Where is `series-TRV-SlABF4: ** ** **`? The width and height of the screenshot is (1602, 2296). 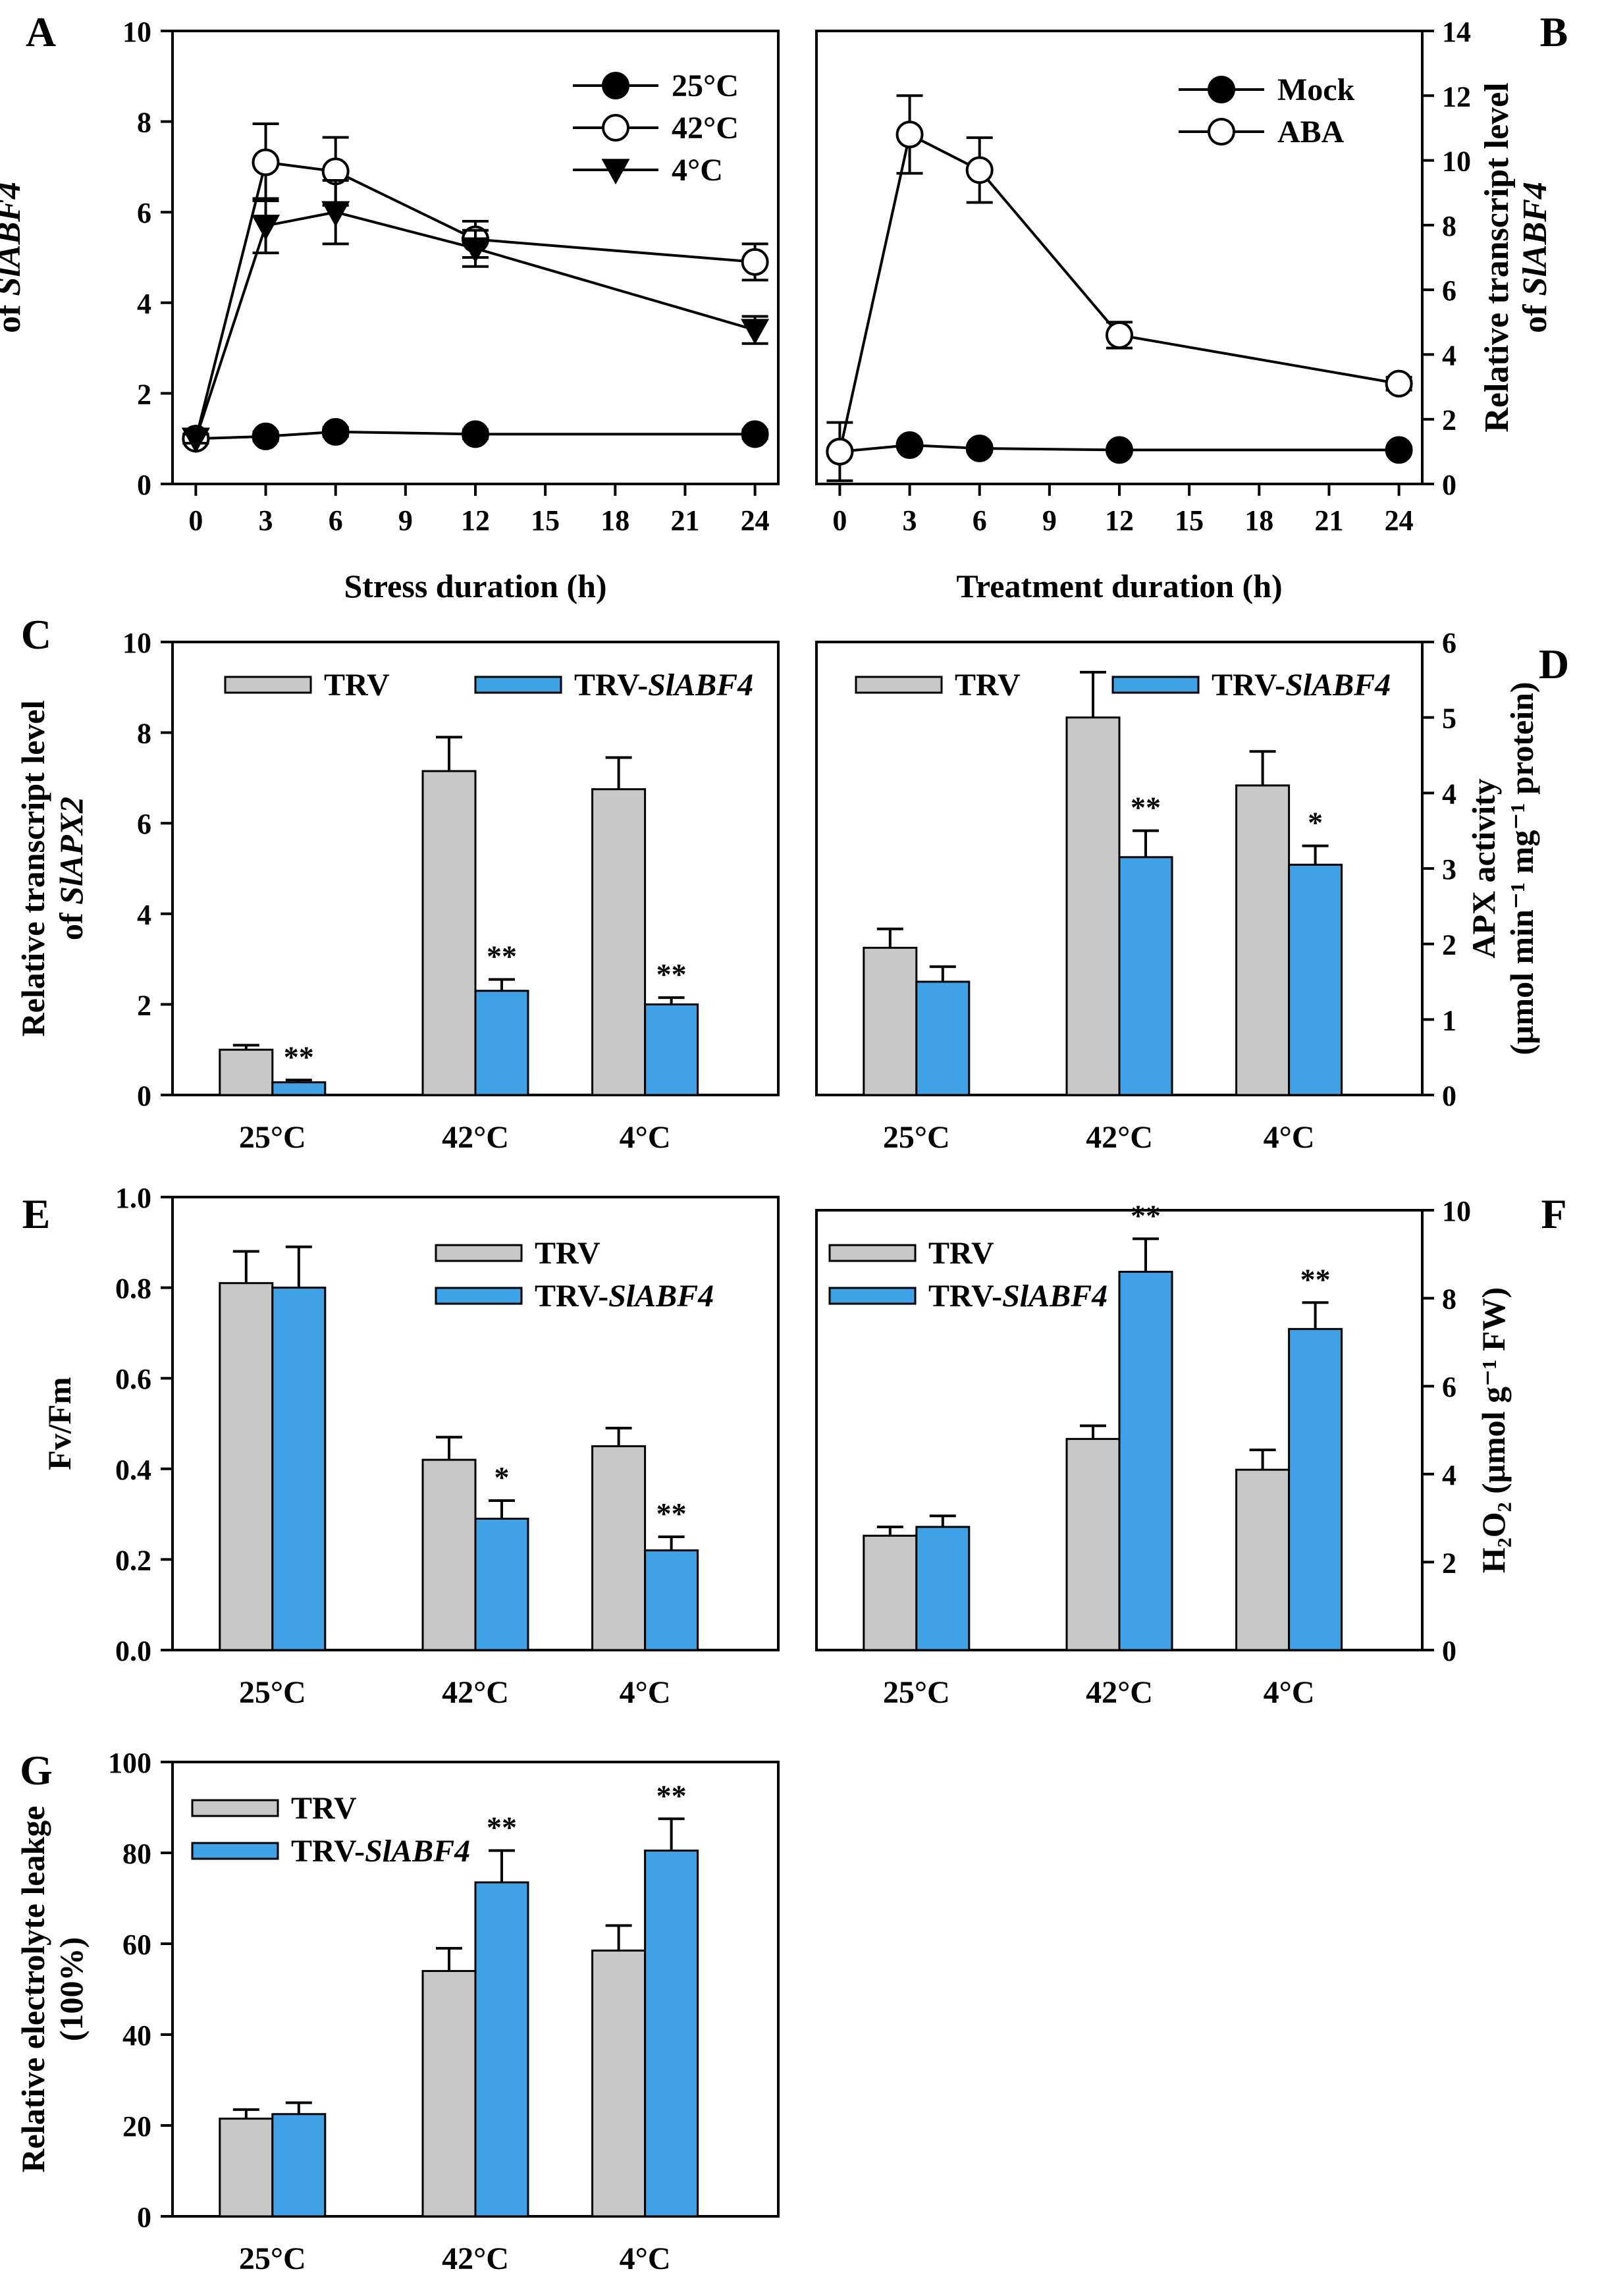 series-TRV-SlABF4: ** ** ** is located at coordinates (485, 1018).